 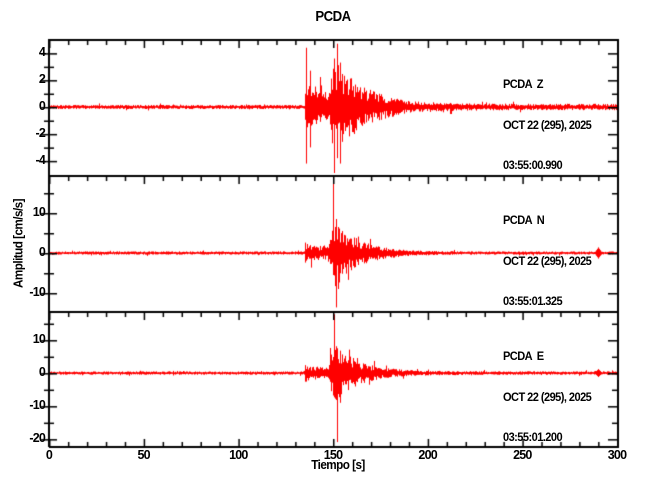 What do you see at coordinates (40, 132) in the screenshot?
I see `y-tick-label: -2` at bounding box center [40, 132].